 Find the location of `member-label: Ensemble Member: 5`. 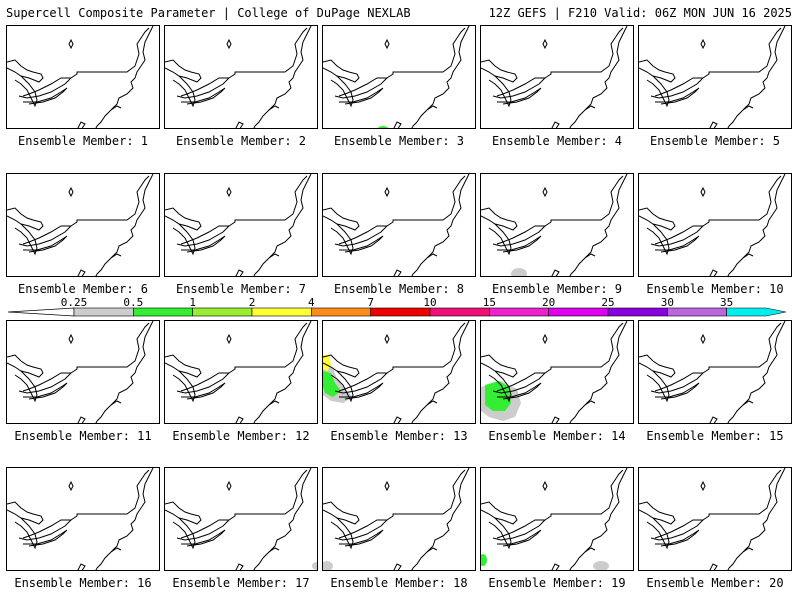

member-label: Ensemble Member: 5 is located at coordinates (715, 141).